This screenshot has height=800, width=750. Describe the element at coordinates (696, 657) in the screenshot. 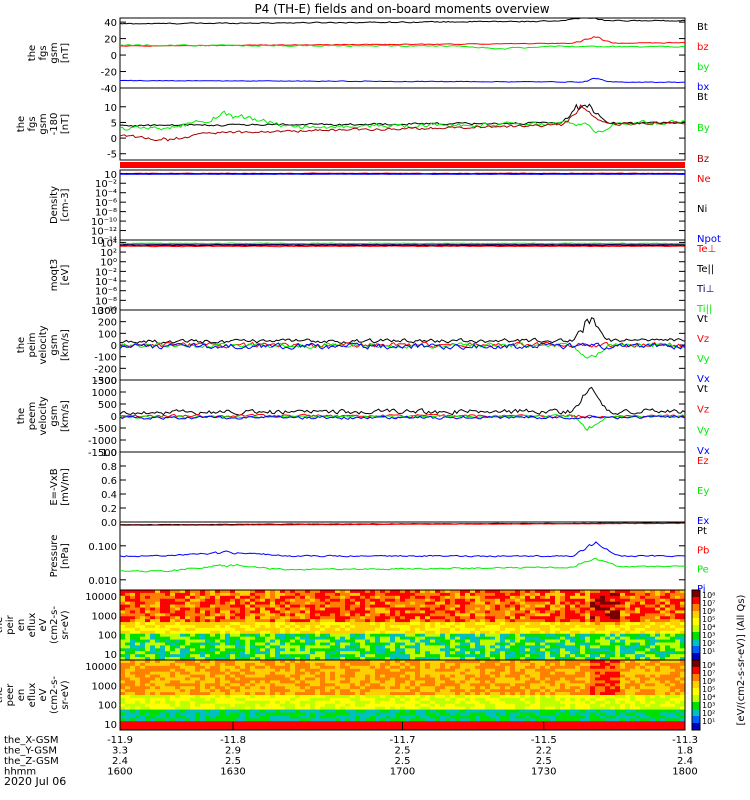

I see `colorbar-segment` at that location.